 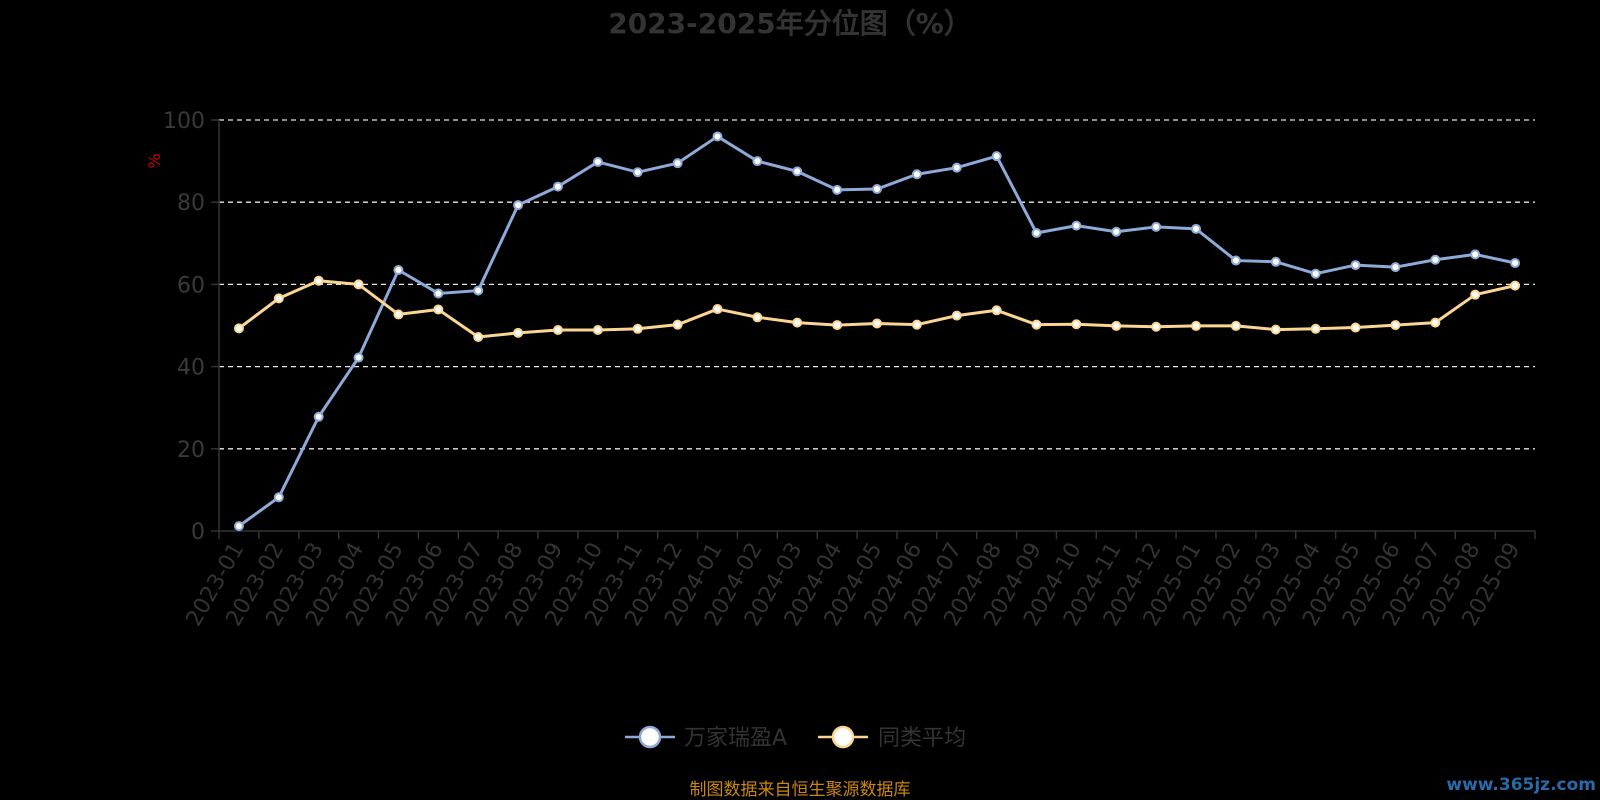 What do you see at coordinates (191, 450) in the screenshot?
I see `y-tick-label: 20` at bounding box center [191, 450].